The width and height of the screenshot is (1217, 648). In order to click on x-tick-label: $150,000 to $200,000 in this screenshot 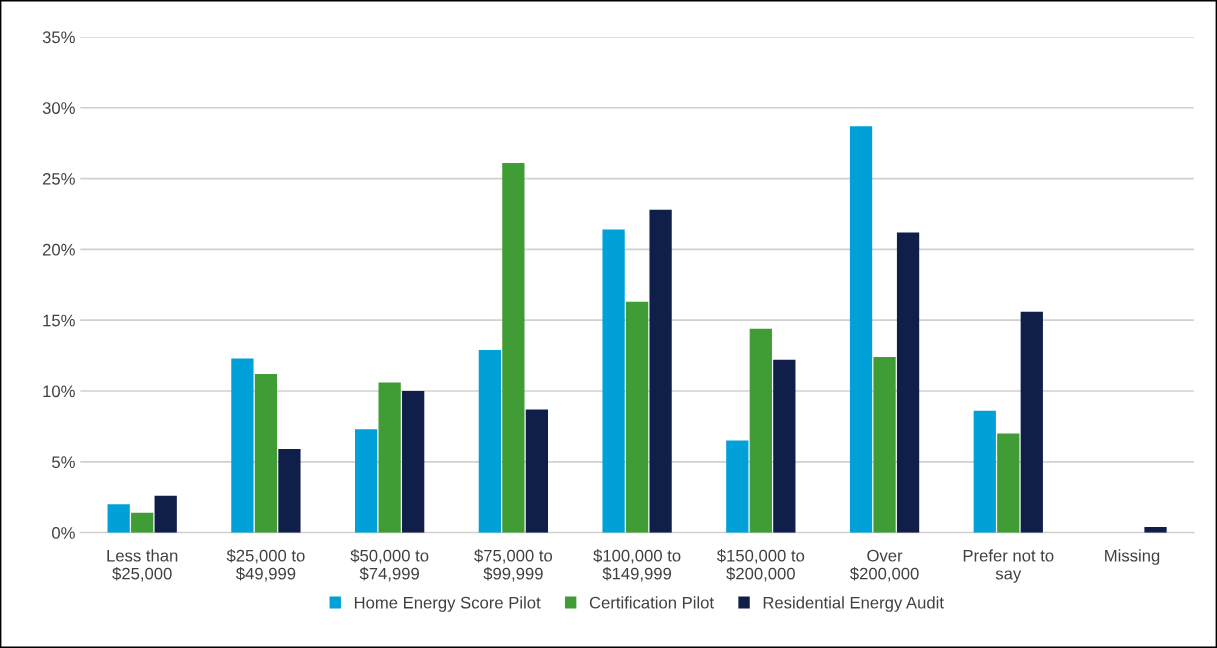, I will do `click(760, 565)`.